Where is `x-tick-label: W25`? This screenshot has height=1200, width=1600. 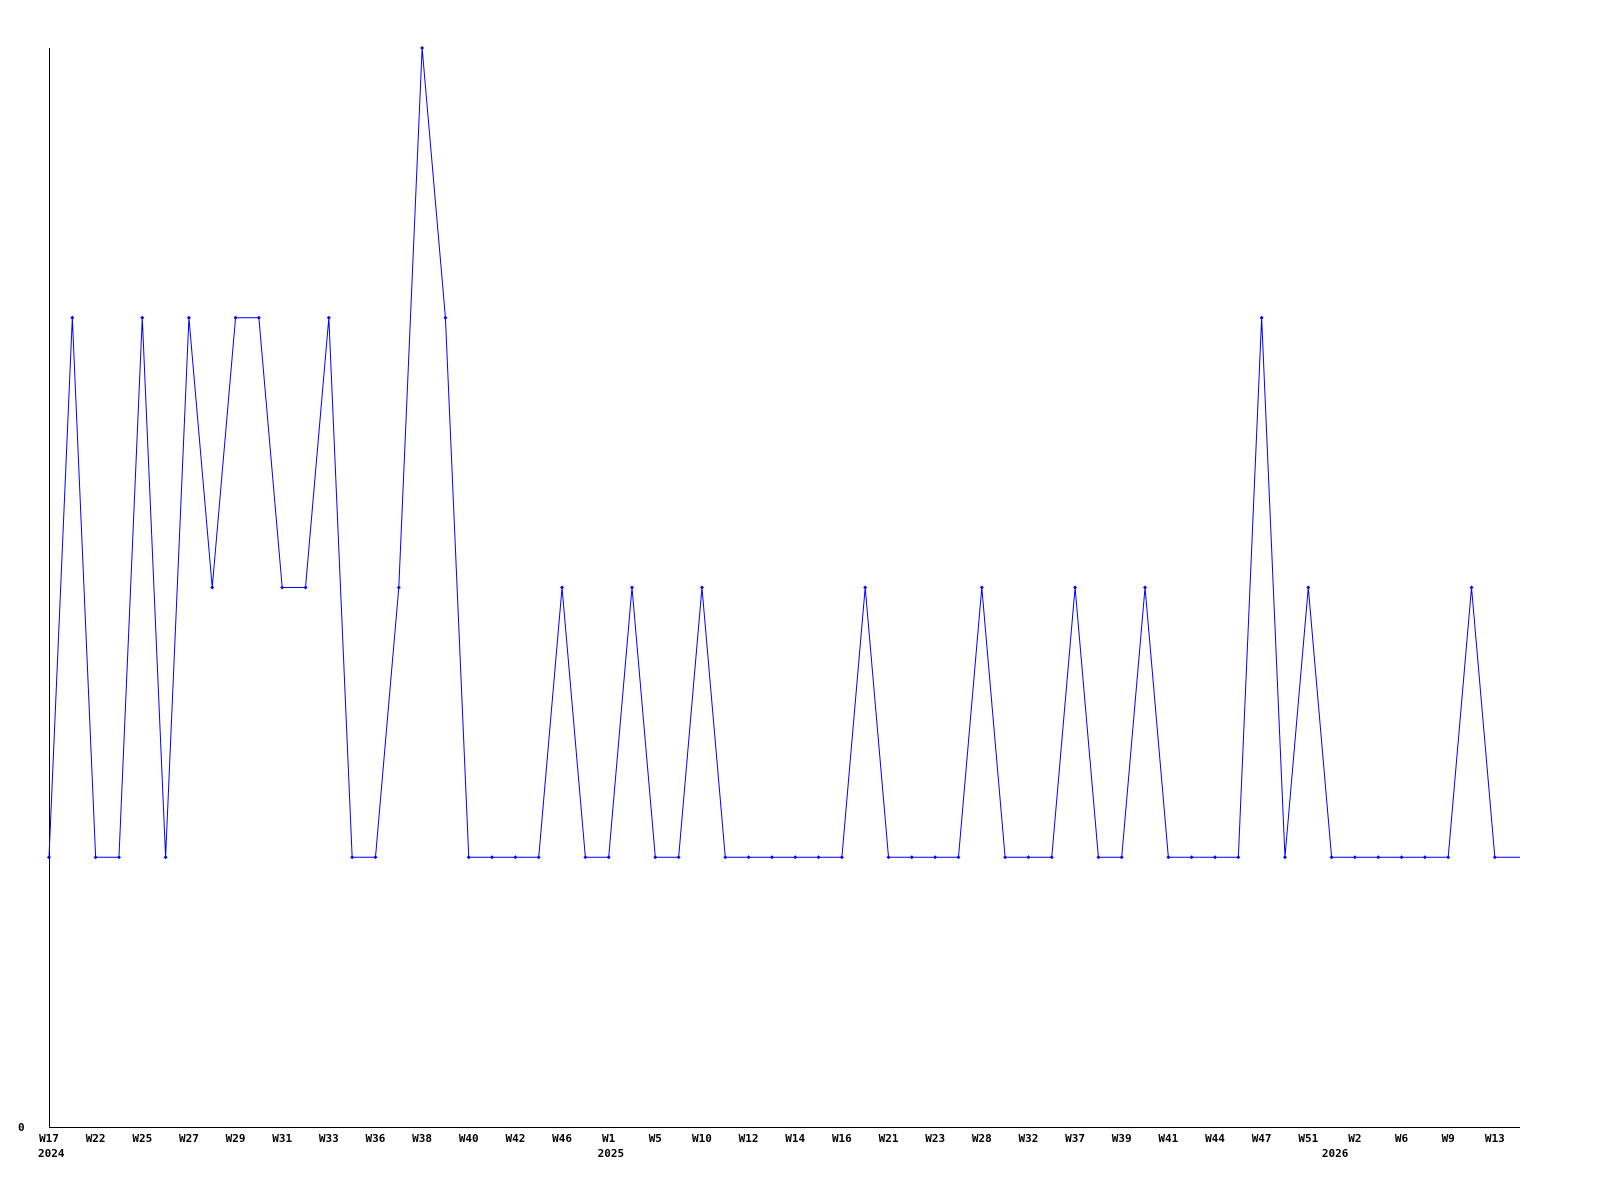
x-tick-label: W25 is located at coordinates (142, 1138).